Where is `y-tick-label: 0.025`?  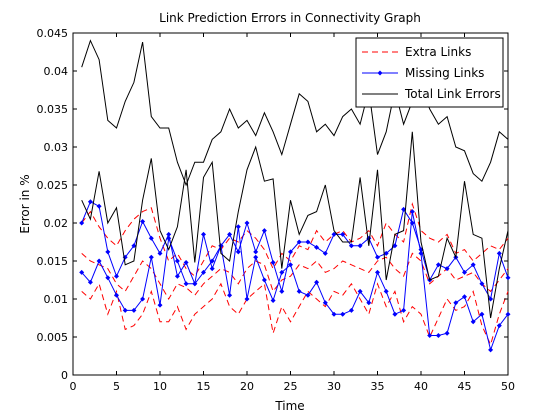 y-tick-label: 0.025 is located at coordinates (53, 185).